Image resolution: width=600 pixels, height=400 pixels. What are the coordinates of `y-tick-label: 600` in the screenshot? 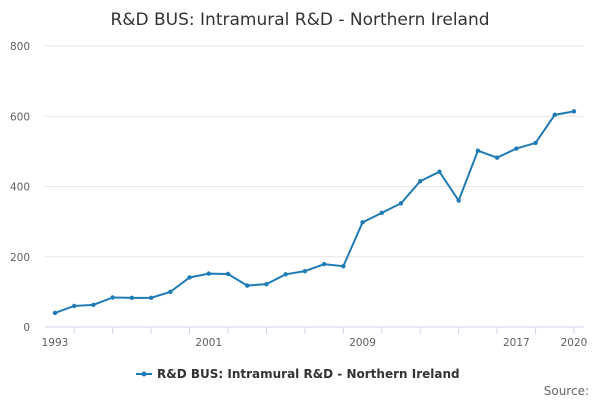 It's located at (20, 117).